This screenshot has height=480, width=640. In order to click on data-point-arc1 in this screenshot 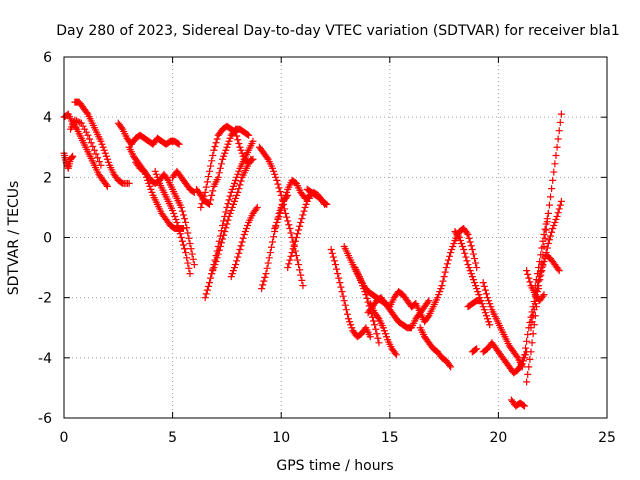, I will do `click(73, 156)`.